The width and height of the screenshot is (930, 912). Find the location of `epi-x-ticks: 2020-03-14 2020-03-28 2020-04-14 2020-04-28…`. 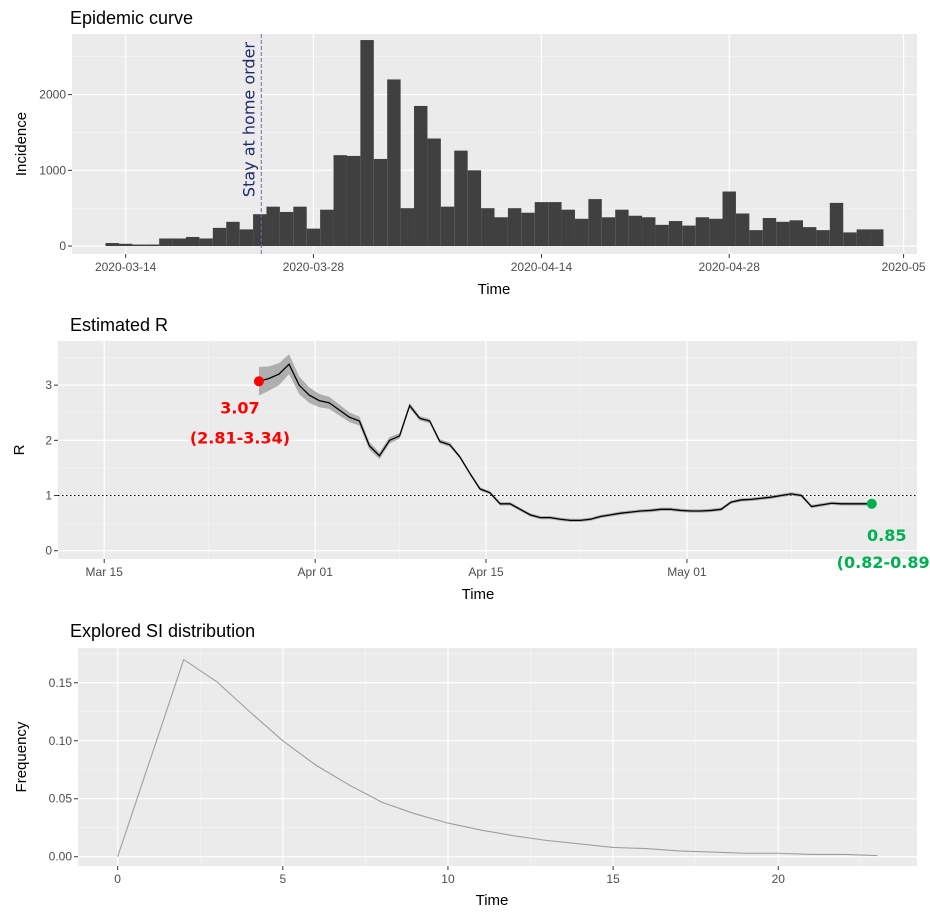

epi-x-ticks: 2020-03-14 2020-03-28 2020-04-14 2020-04-28… is located at coordinates (510, 264).